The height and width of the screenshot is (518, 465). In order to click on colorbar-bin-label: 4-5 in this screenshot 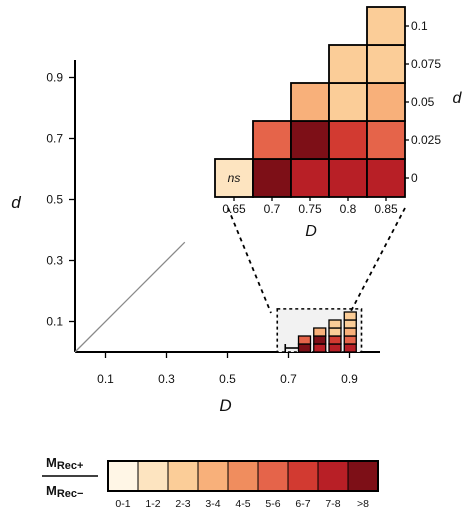, I will do `click(242, 504)`.